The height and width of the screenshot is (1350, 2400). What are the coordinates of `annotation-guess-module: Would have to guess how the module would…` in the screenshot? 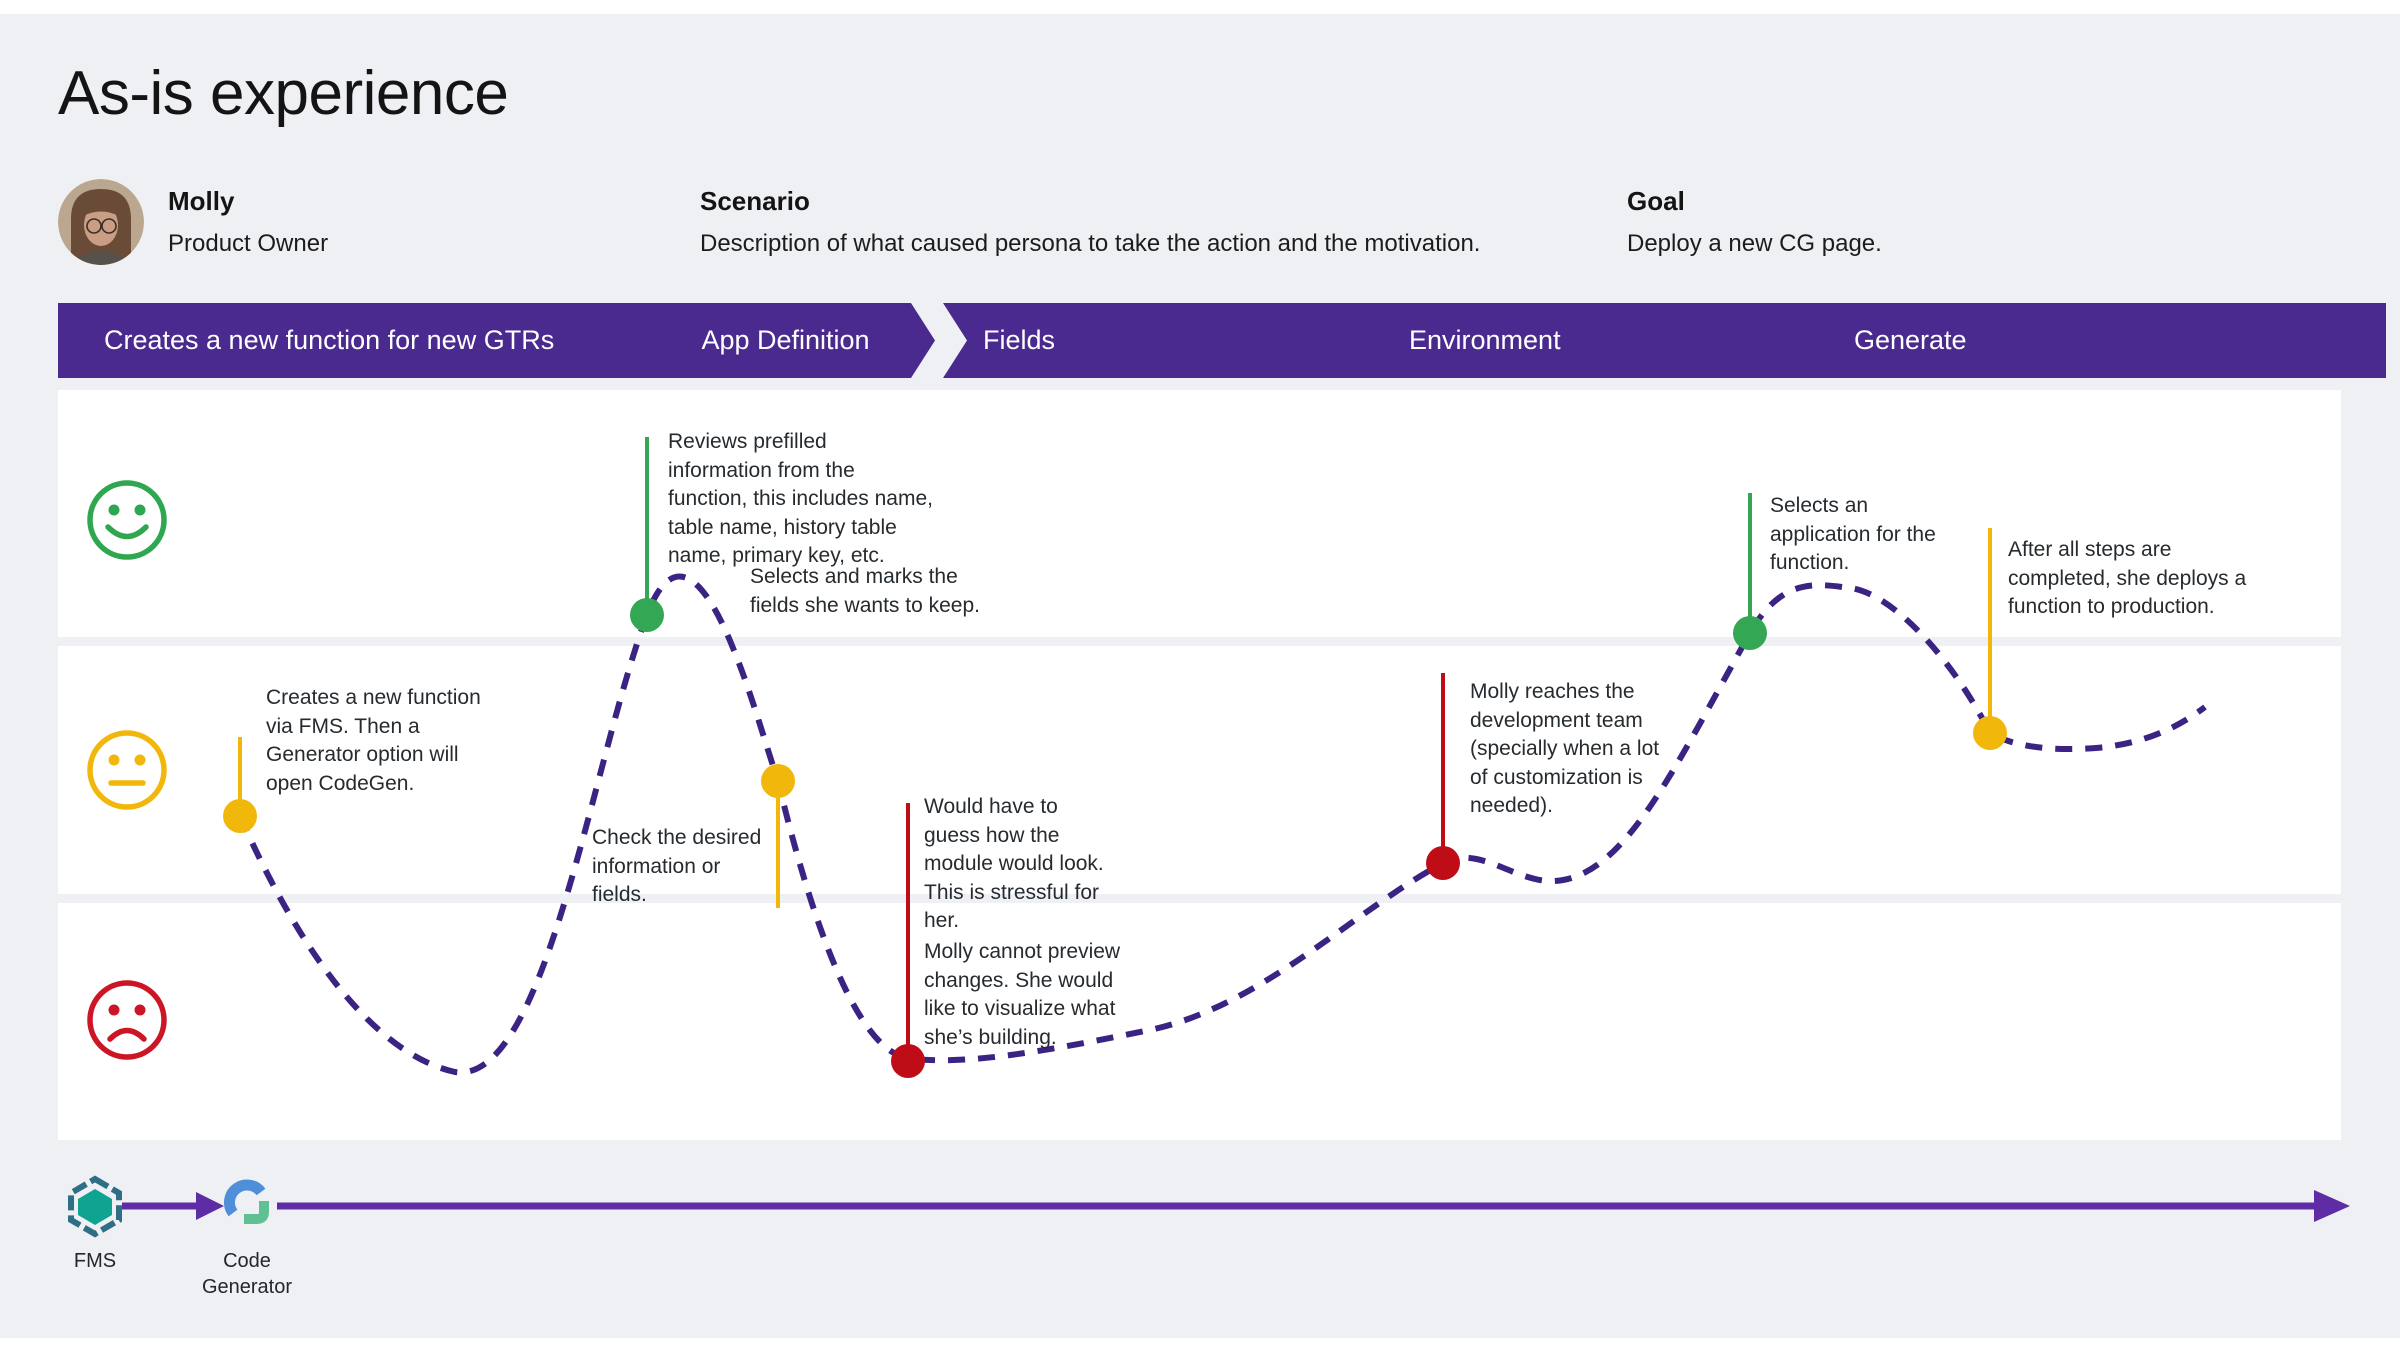 It's located at (1014, 864).